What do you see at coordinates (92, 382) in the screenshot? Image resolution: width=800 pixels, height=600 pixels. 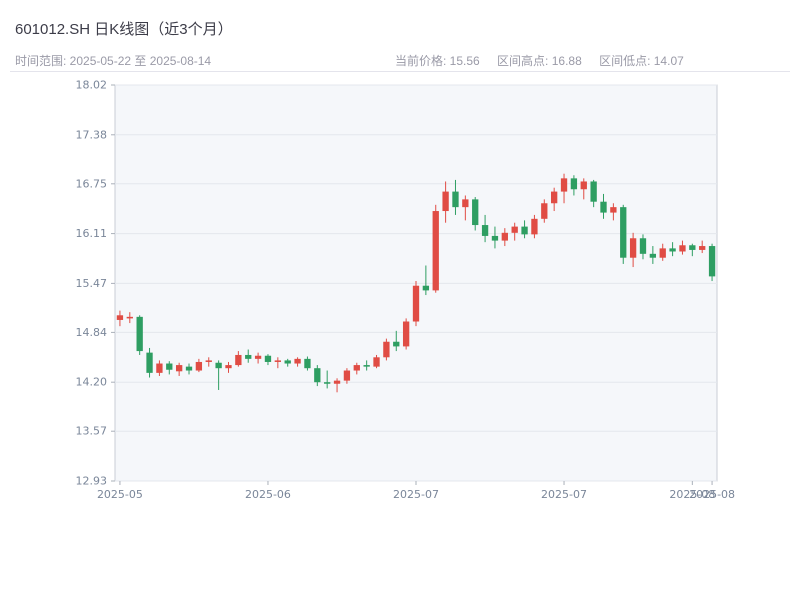 I see `svg-text: 14.20` at bounding box center [92, 382].